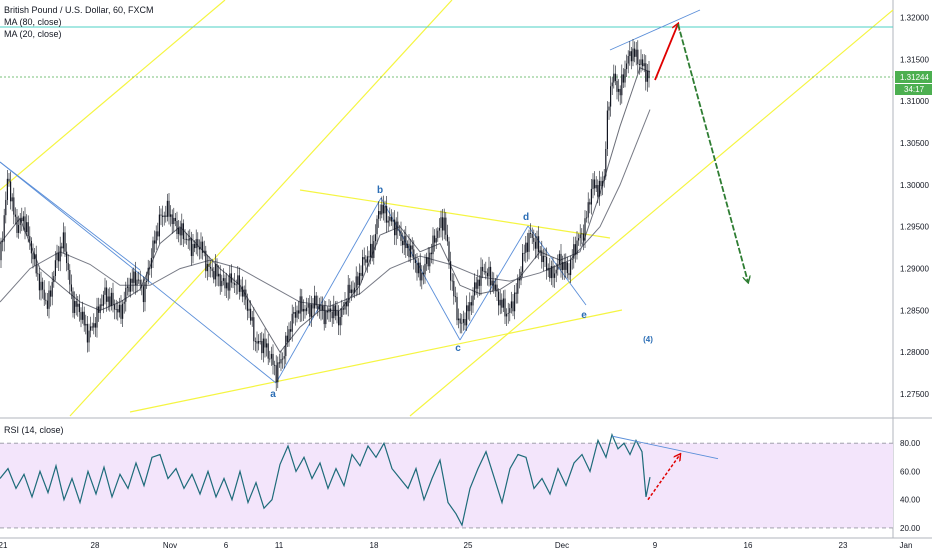 The height and width of the screenshot is (550, 932). I want to click on time-tick-label: 25, so click(468, 545).